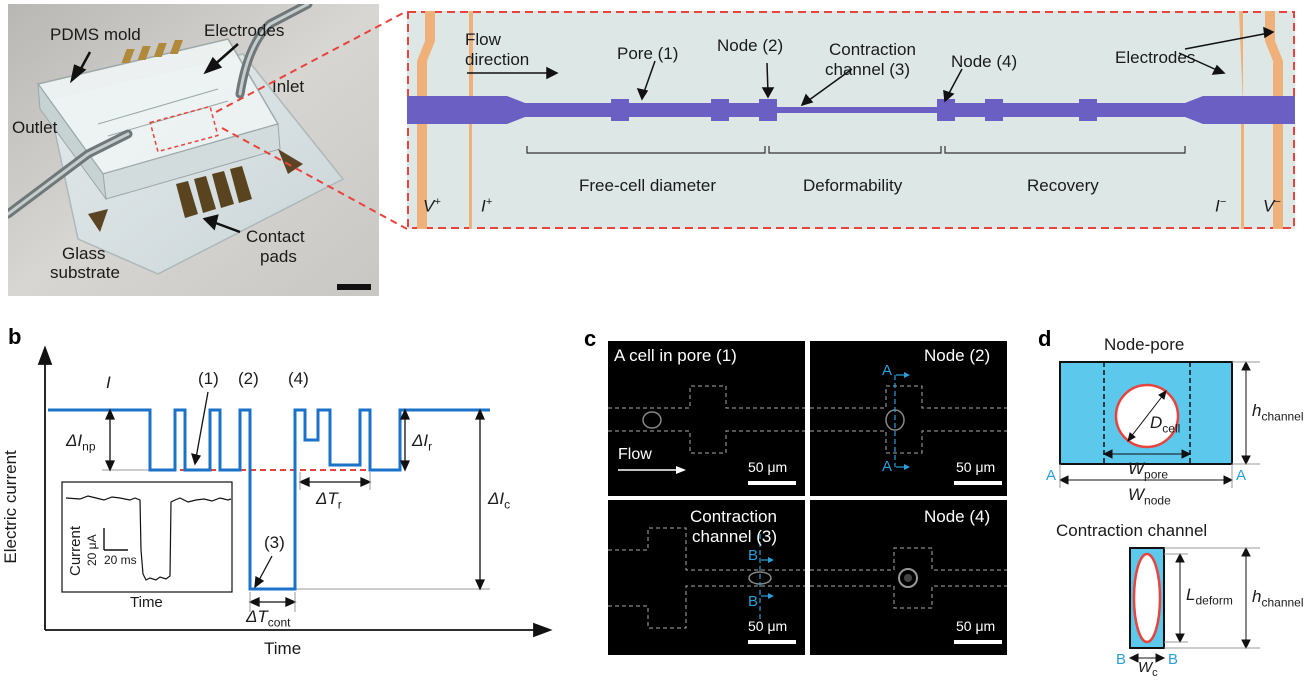  I want to click on region-deform-label: Deformability, so click(853, 185).